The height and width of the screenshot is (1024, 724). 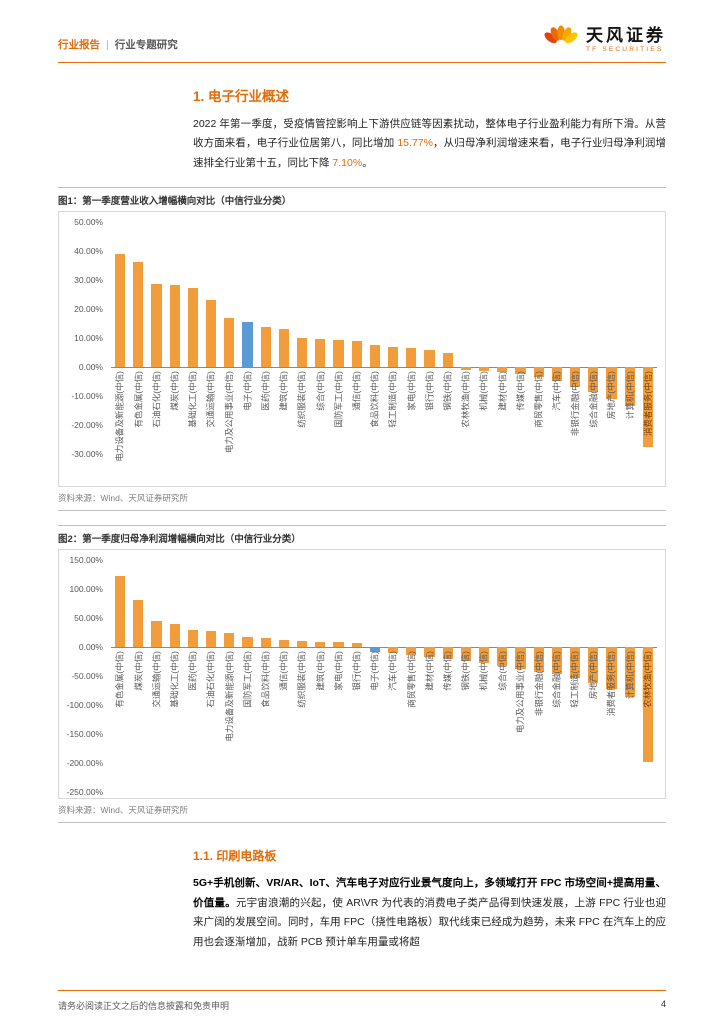 I want to click on y-axis-tick: -10.00%, so click(x=87, y=396).